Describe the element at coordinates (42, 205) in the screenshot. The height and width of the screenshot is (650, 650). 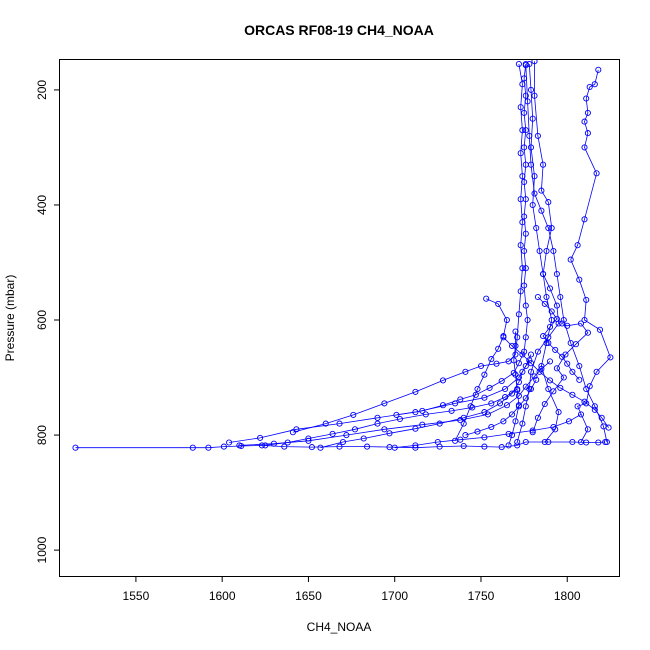
I see `y-tick-label: 400` at that location.